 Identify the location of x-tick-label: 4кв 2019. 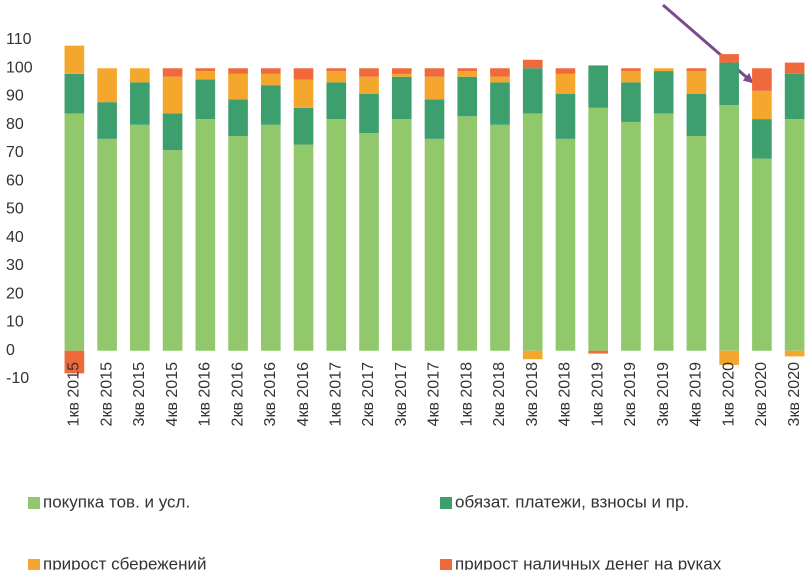
(696, 394).